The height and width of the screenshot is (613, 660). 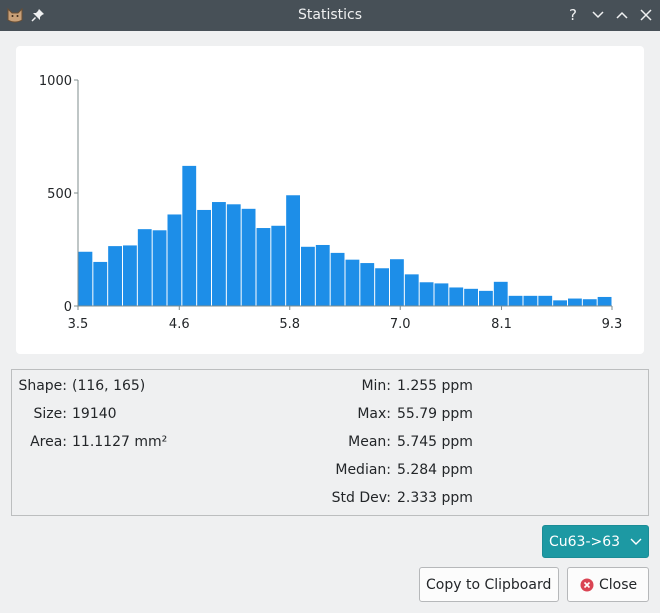 I want to click on copy-button-label: Copy to Clipboard, so click(x=489, y=585).